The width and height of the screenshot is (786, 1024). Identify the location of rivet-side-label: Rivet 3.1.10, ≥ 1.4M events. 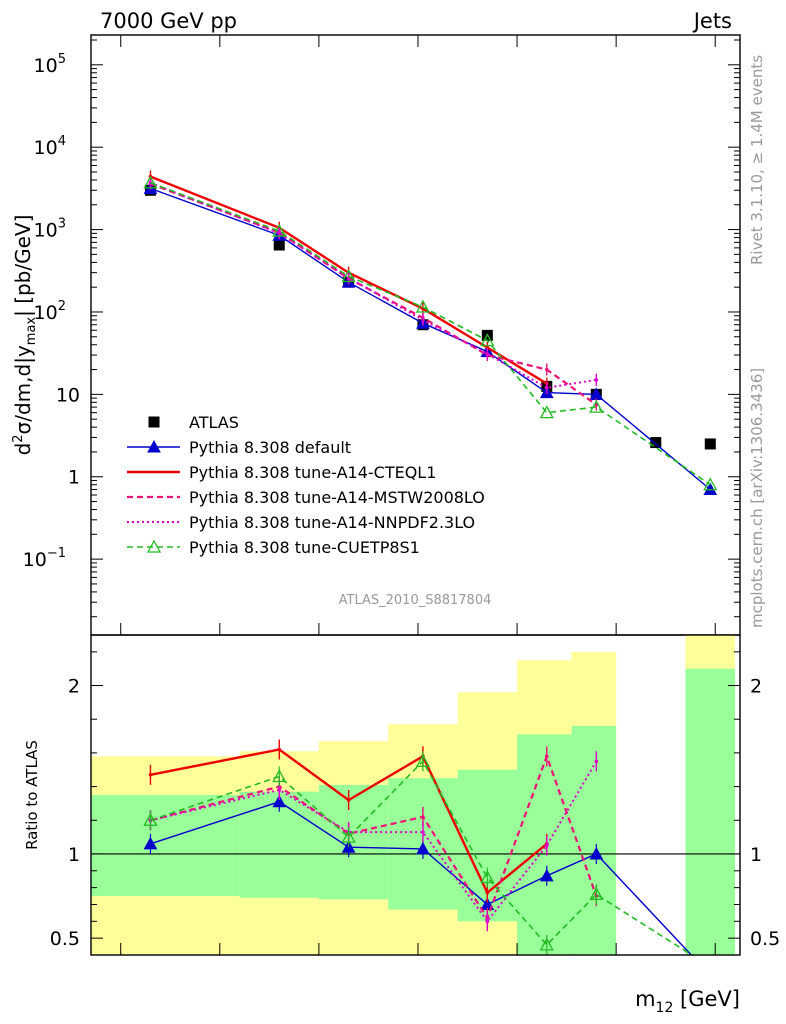
(757, 160).